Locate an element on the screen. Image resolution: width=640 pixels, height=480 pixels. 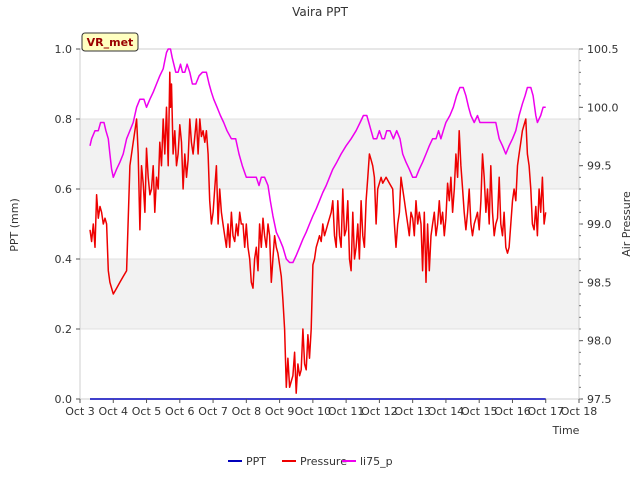
x-tick-label-15: Oct 18 is located at coordinates (579, 411).